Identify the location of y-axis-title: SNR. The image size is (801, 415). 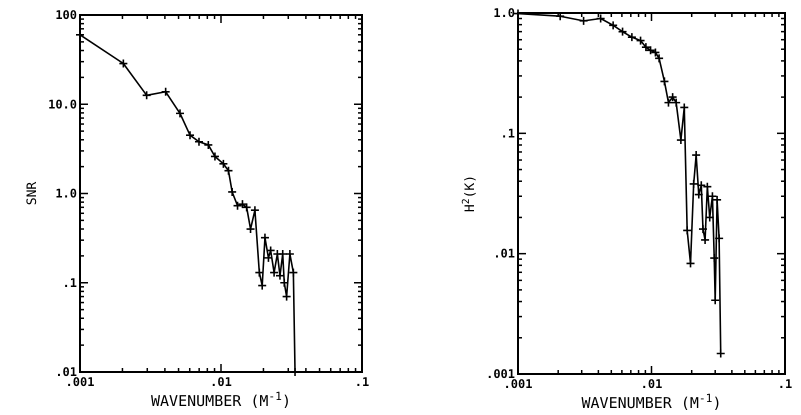
(32, 194).